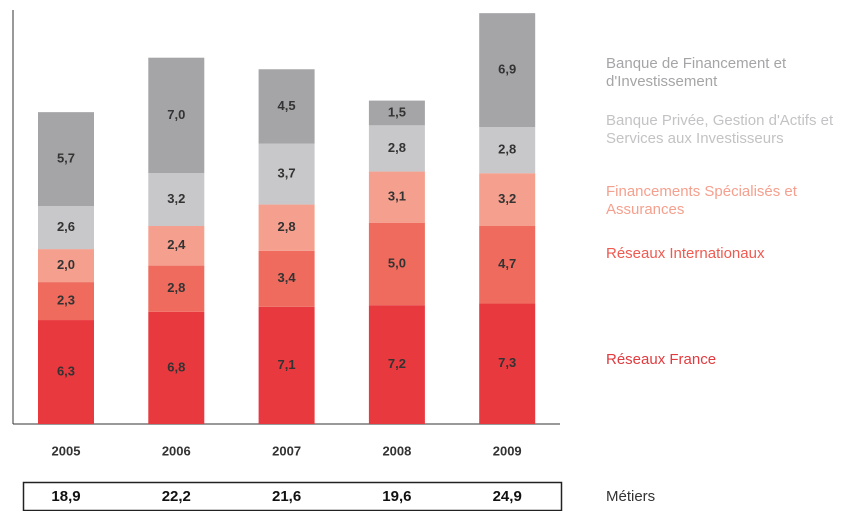 Image resolution: width=846 pixels, height=511 pixels. I want to click on x-tick-label: 2005, so click(66, 450).